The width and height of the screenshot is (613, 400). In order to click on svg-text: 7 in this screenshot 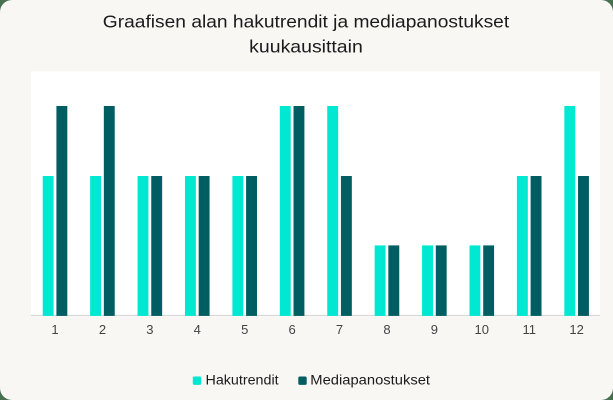, I will do `click(339, 329)`.